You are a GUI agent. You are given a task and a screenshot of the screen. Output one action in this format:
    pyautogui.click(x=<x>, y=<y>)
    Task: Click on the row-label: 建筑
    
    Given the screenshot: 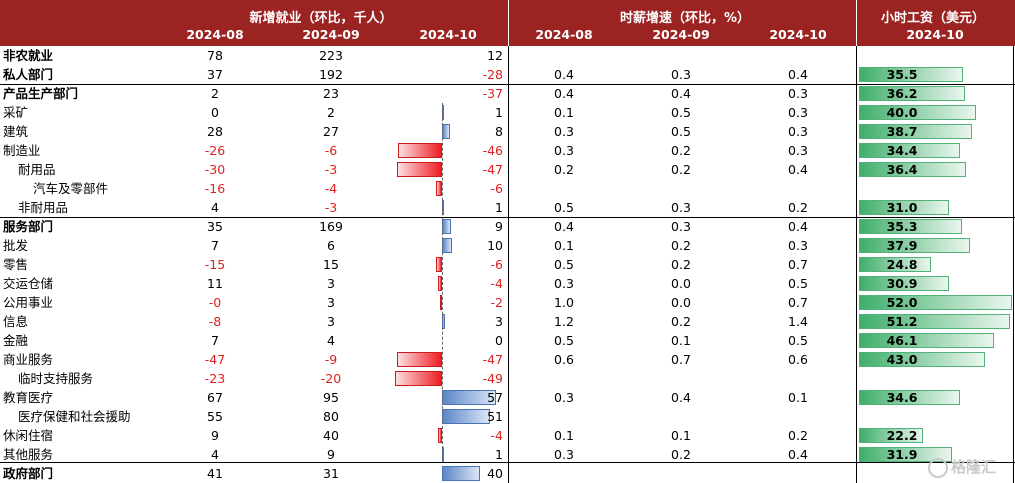 What is the action you would take?
    pyautogui.click(x=16, y=131)
    